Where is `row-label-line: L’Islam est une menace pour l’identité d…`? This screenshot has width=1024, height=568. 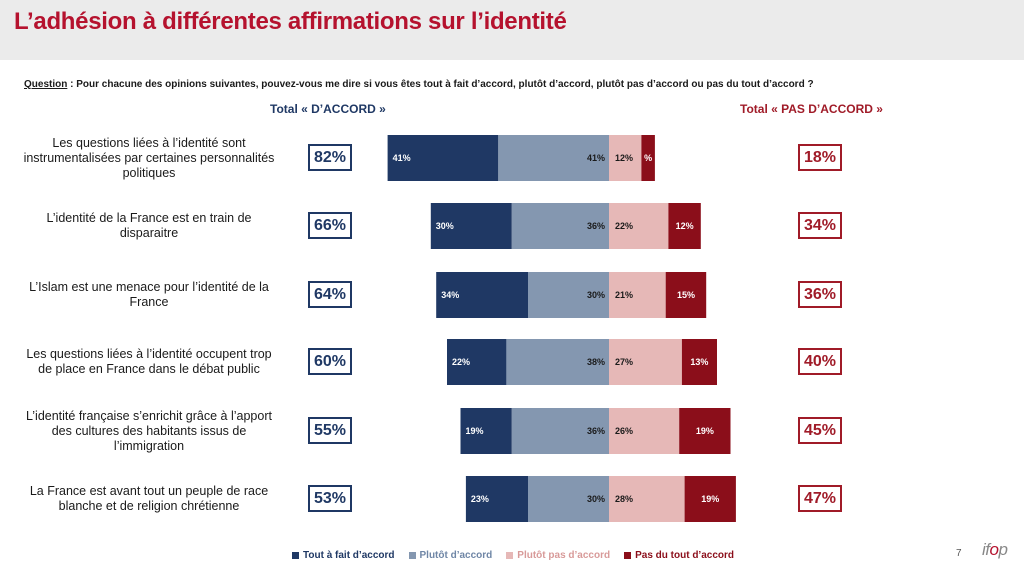 row-label-line: L’Islam est une menace pour l’identité d… is located at coordinates (149, 287).